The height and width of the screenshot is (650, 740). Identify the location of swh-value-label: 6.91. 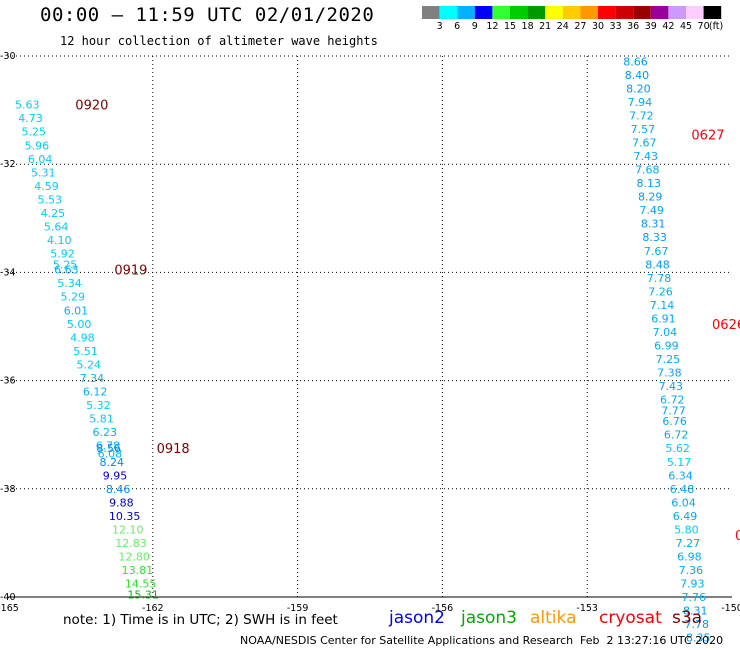
(663, 318).